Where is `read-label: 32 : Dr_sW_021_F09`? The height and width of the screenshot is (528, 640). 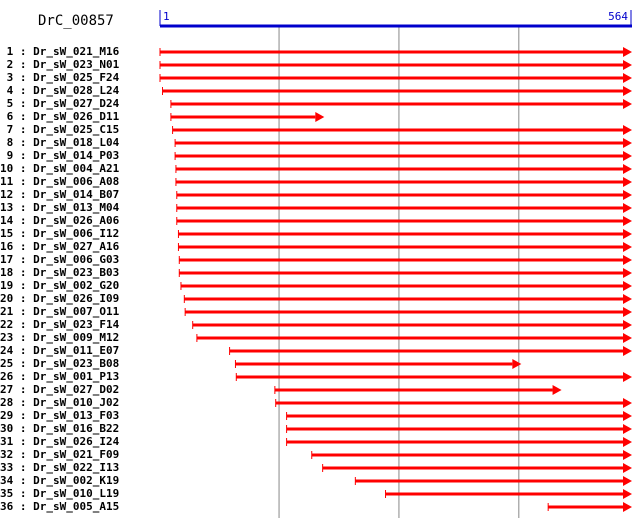 read-label: 32 : Dr_sW_021_F09 is located at coordinates (59, 454).